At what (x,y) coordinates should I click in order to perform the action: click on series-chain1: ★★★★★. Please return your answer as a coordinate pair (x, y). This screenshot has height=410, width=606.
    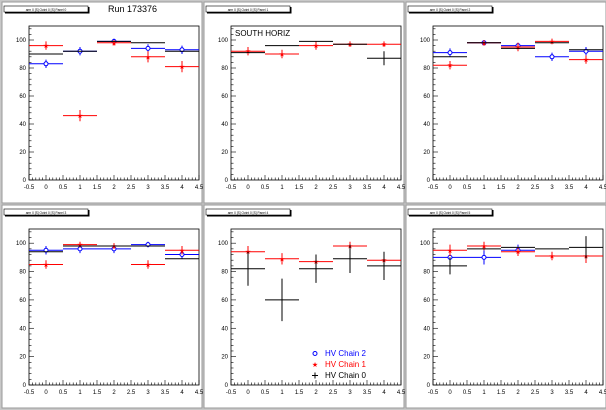
    Looking at the image, I should click on (316, 50).